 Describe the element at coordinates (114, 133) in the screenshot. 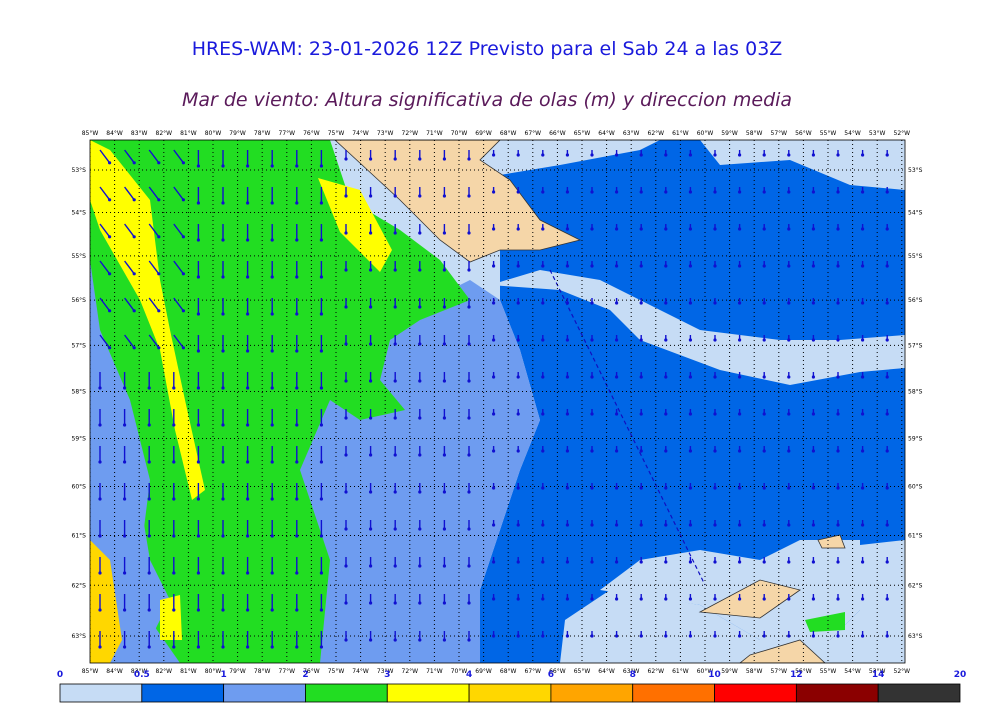

I see `lon-label: 84°W` at that location.